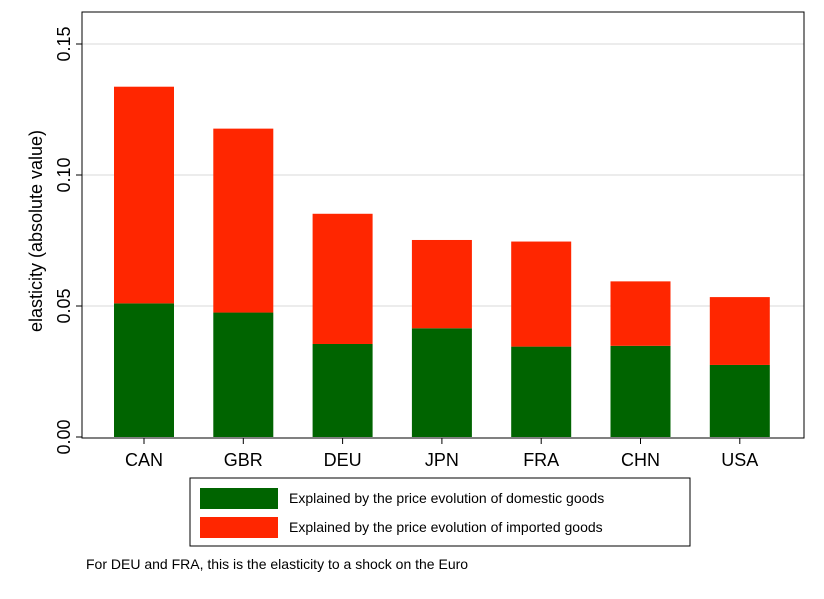 Image resolution: width=824 pixels, height=599 pixels. Describe the element at coordinates (342, 390) in the screenshot. I see `bar-deu-domestic` at that location.